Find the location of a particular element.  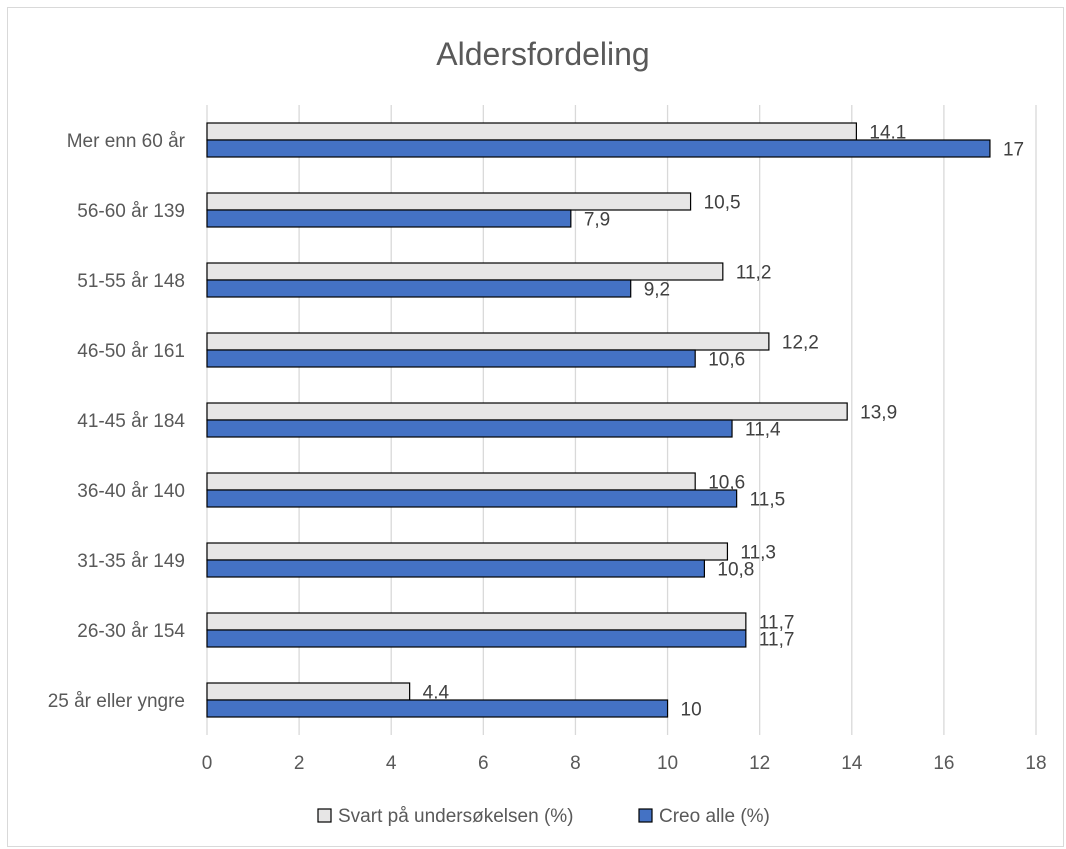

category-label: 31-35 år 149 is located at coordinates (131, 561).